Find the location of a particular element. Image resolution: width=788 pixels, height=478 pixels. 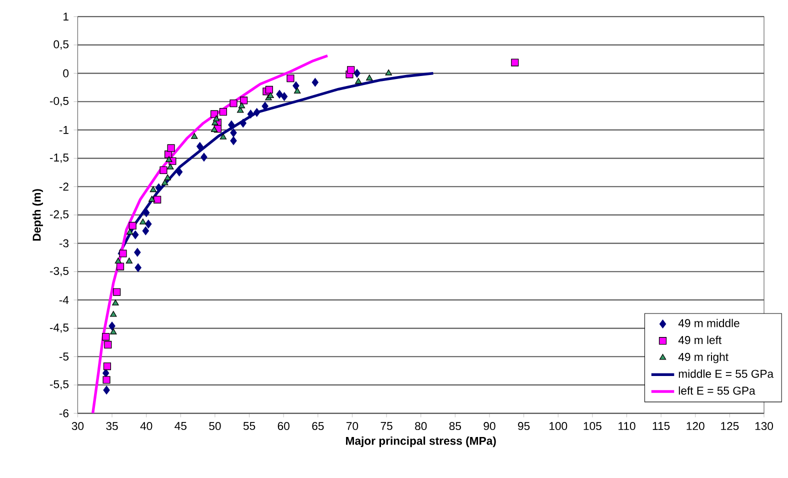

legend-label: 49 m middle is located at coordinates (709, 323).